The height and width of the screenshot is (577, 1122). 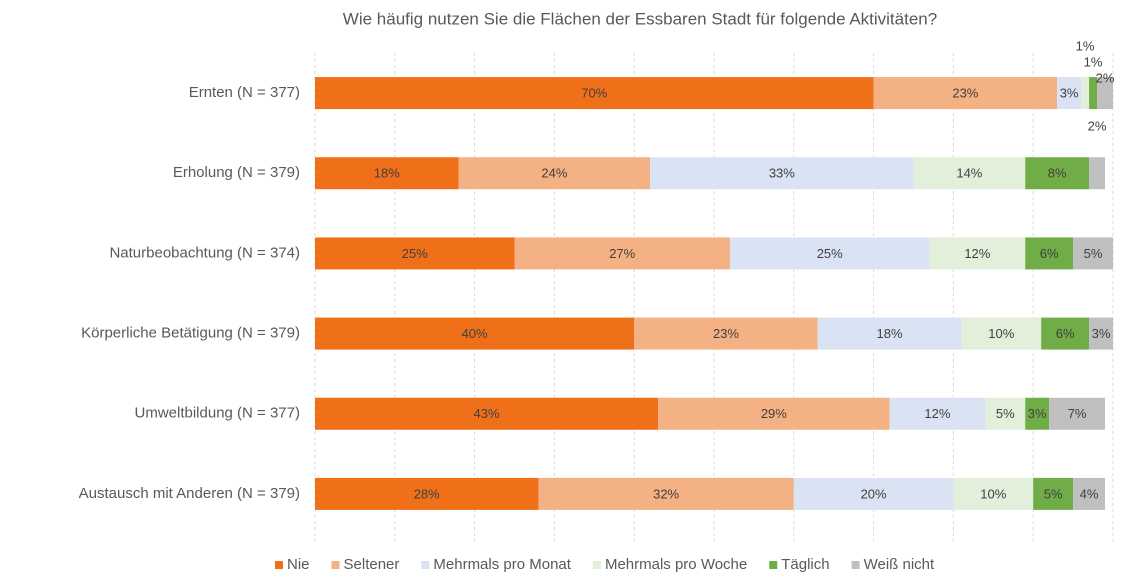 I want to click on y-tick-label: Erholung (N = 379), so click(x=236, y=172).